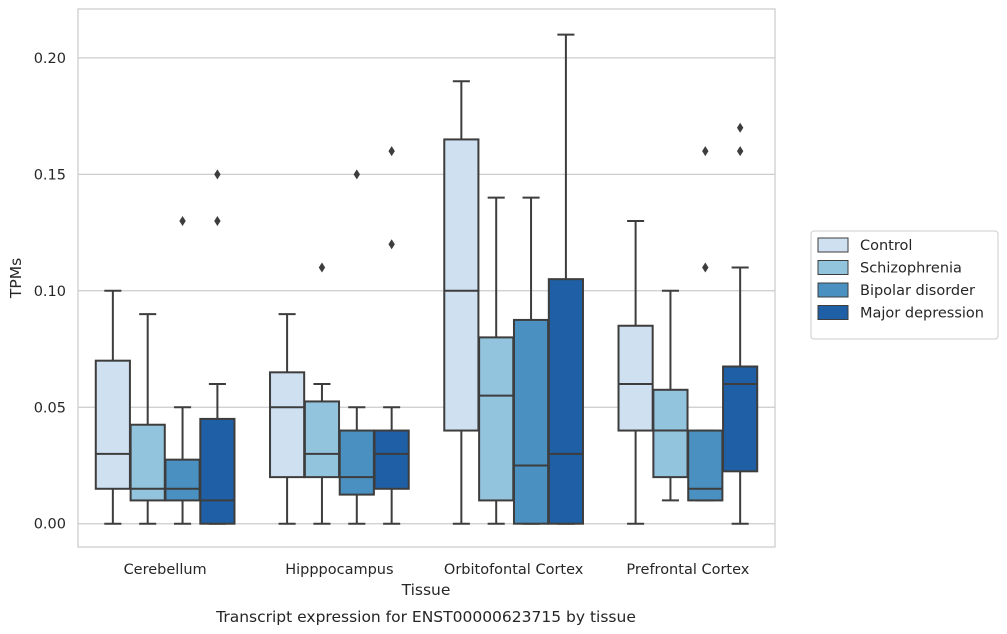  I want to click on y-axis-ticks: 0.00 0.05 0.10 0.15 0.20, so click(50, 292).